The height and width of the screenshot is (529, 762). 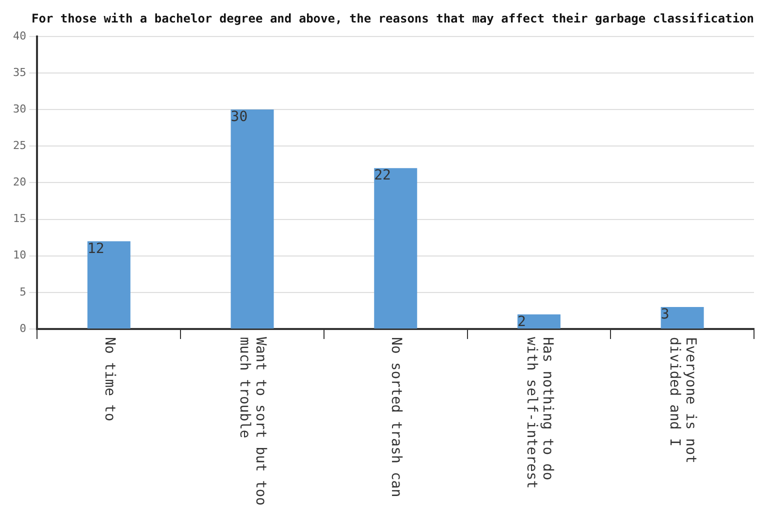 What do you see at coordinates (382, 176) in the screenshot?
I see `data-label: 22` at bounding box center [382, 176].